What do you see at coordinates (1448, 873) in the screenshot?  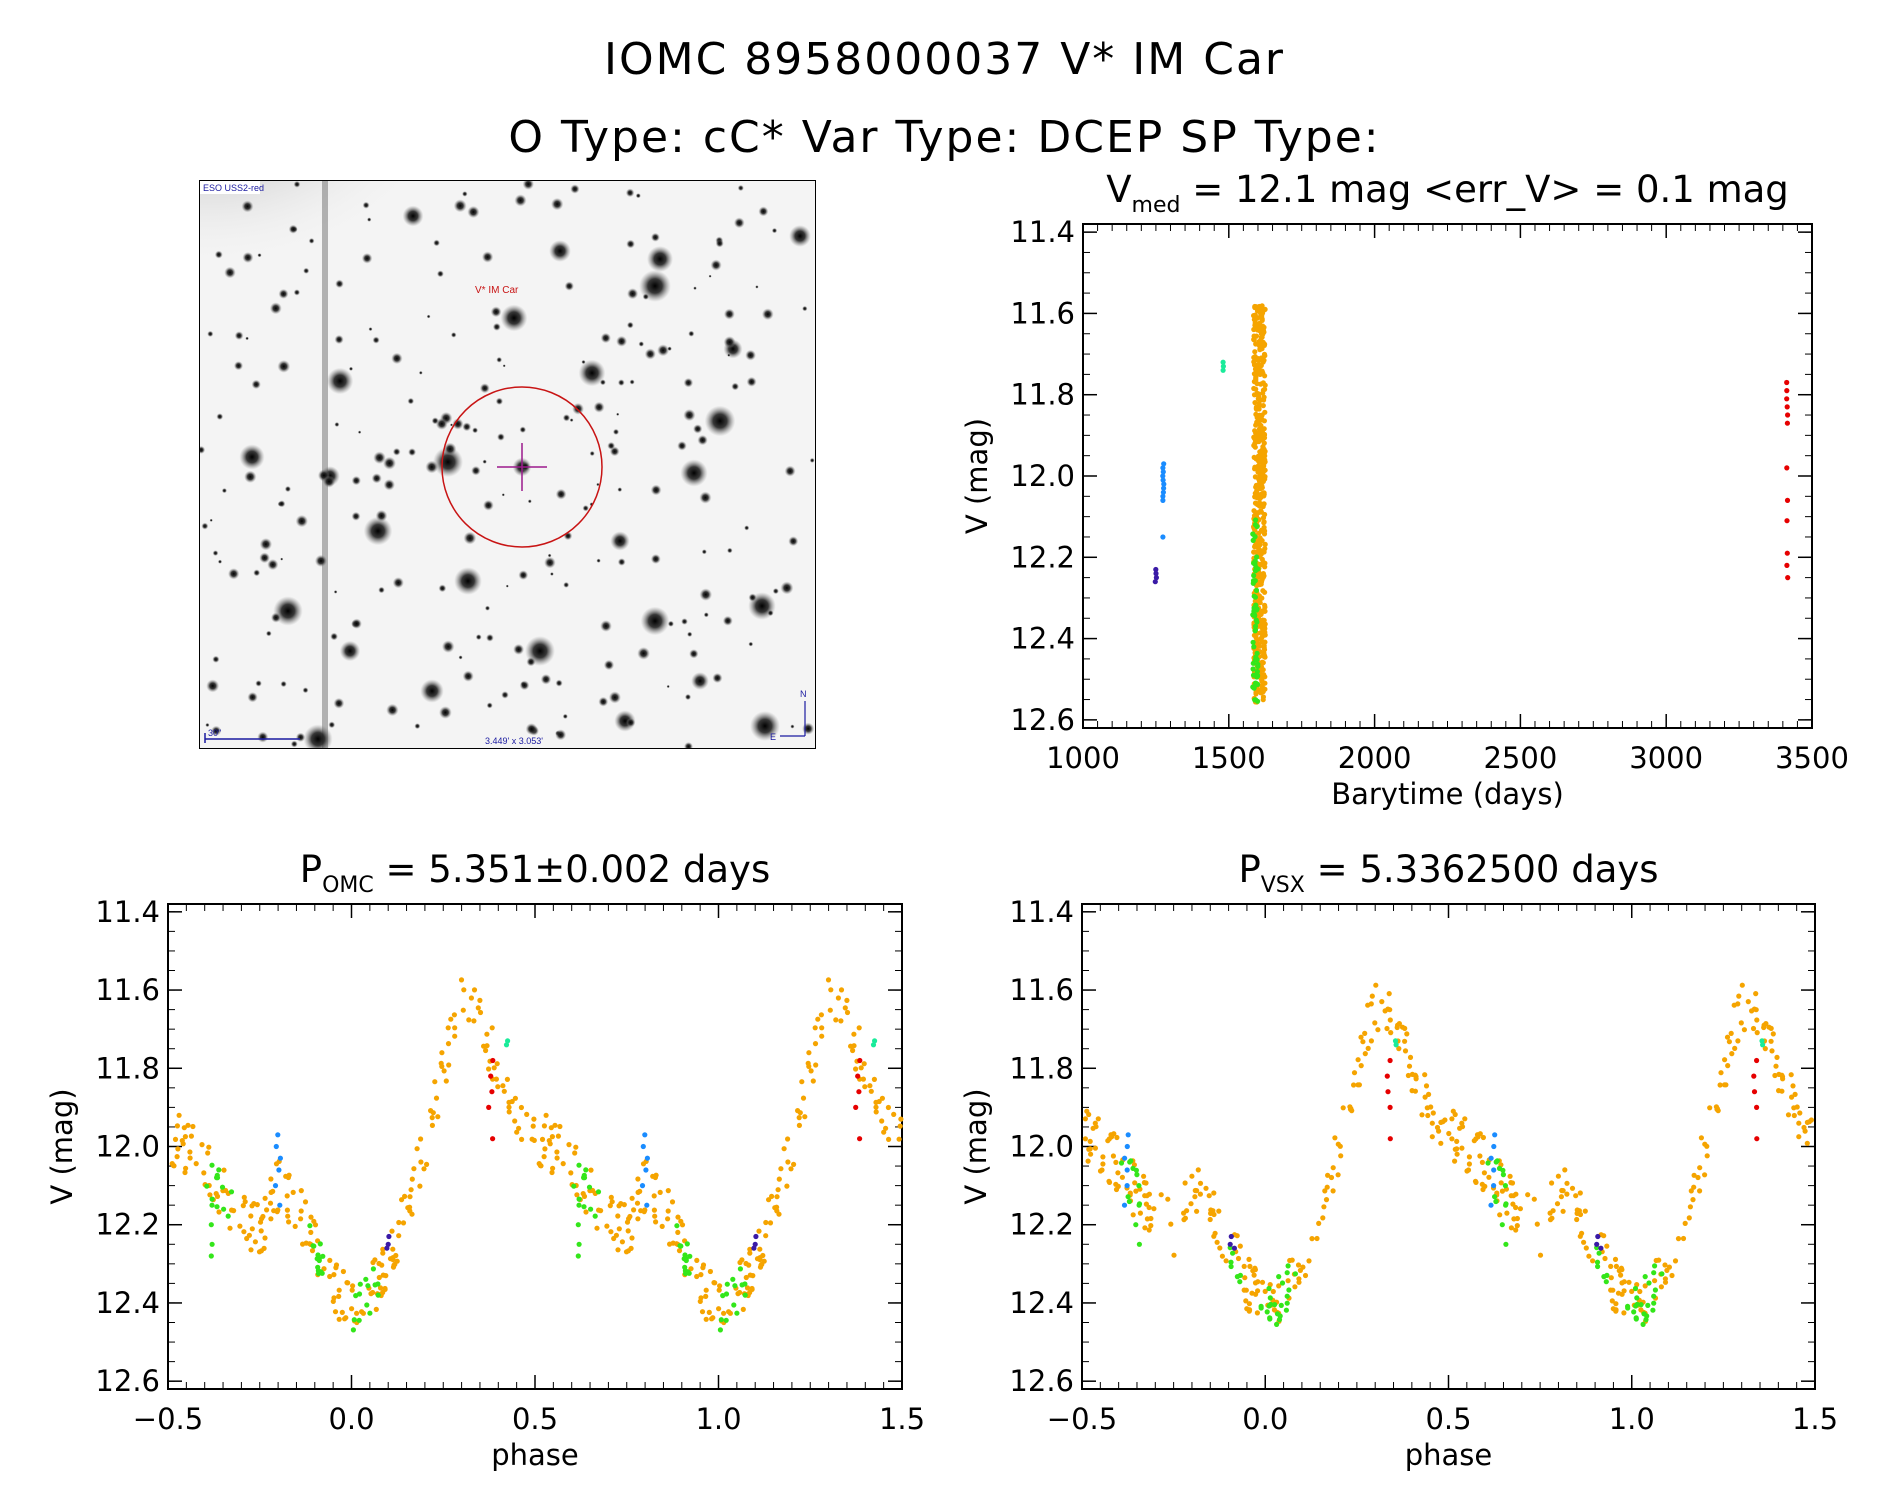 I see `plot-title: PVSX = 5.3362500 days` at bounding box center [1448, 873].